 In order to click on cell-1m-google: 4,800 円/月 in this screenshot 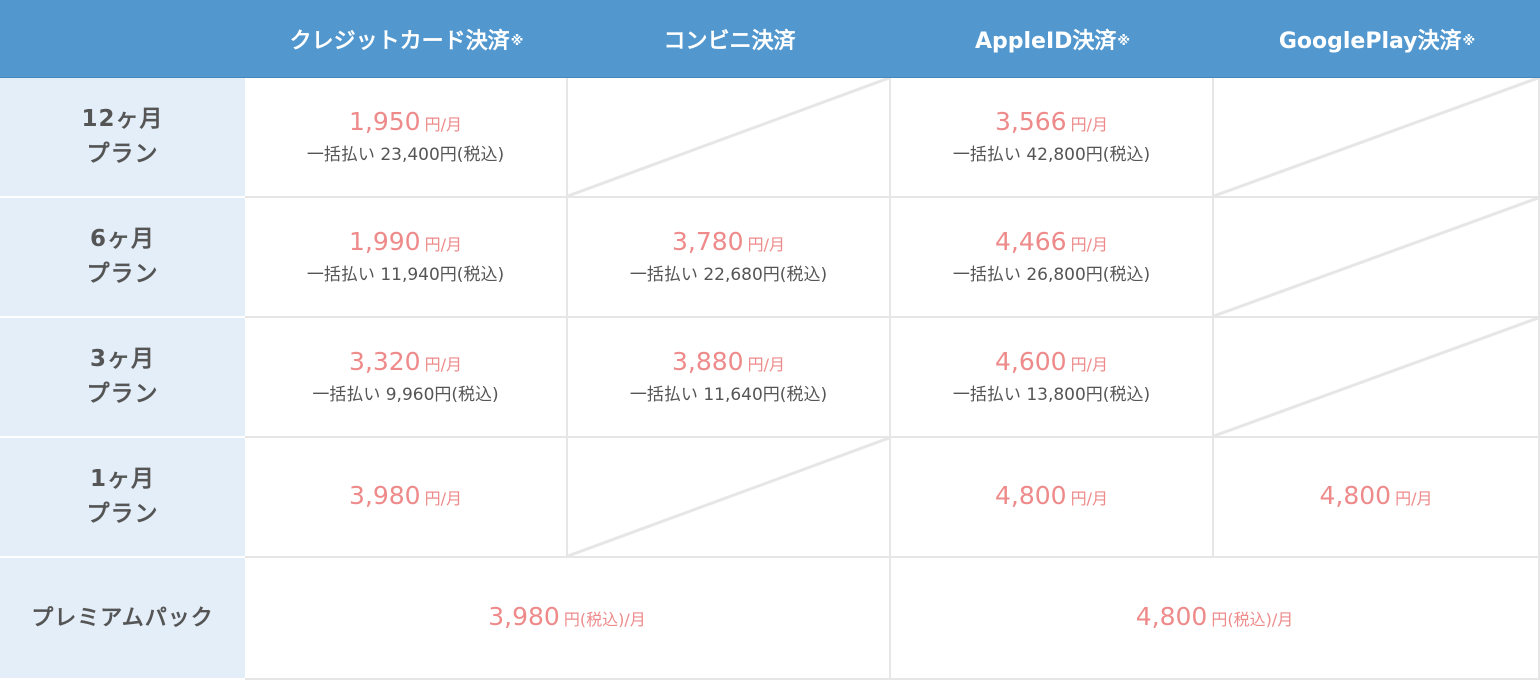, I will do `click(1377, 498)`.